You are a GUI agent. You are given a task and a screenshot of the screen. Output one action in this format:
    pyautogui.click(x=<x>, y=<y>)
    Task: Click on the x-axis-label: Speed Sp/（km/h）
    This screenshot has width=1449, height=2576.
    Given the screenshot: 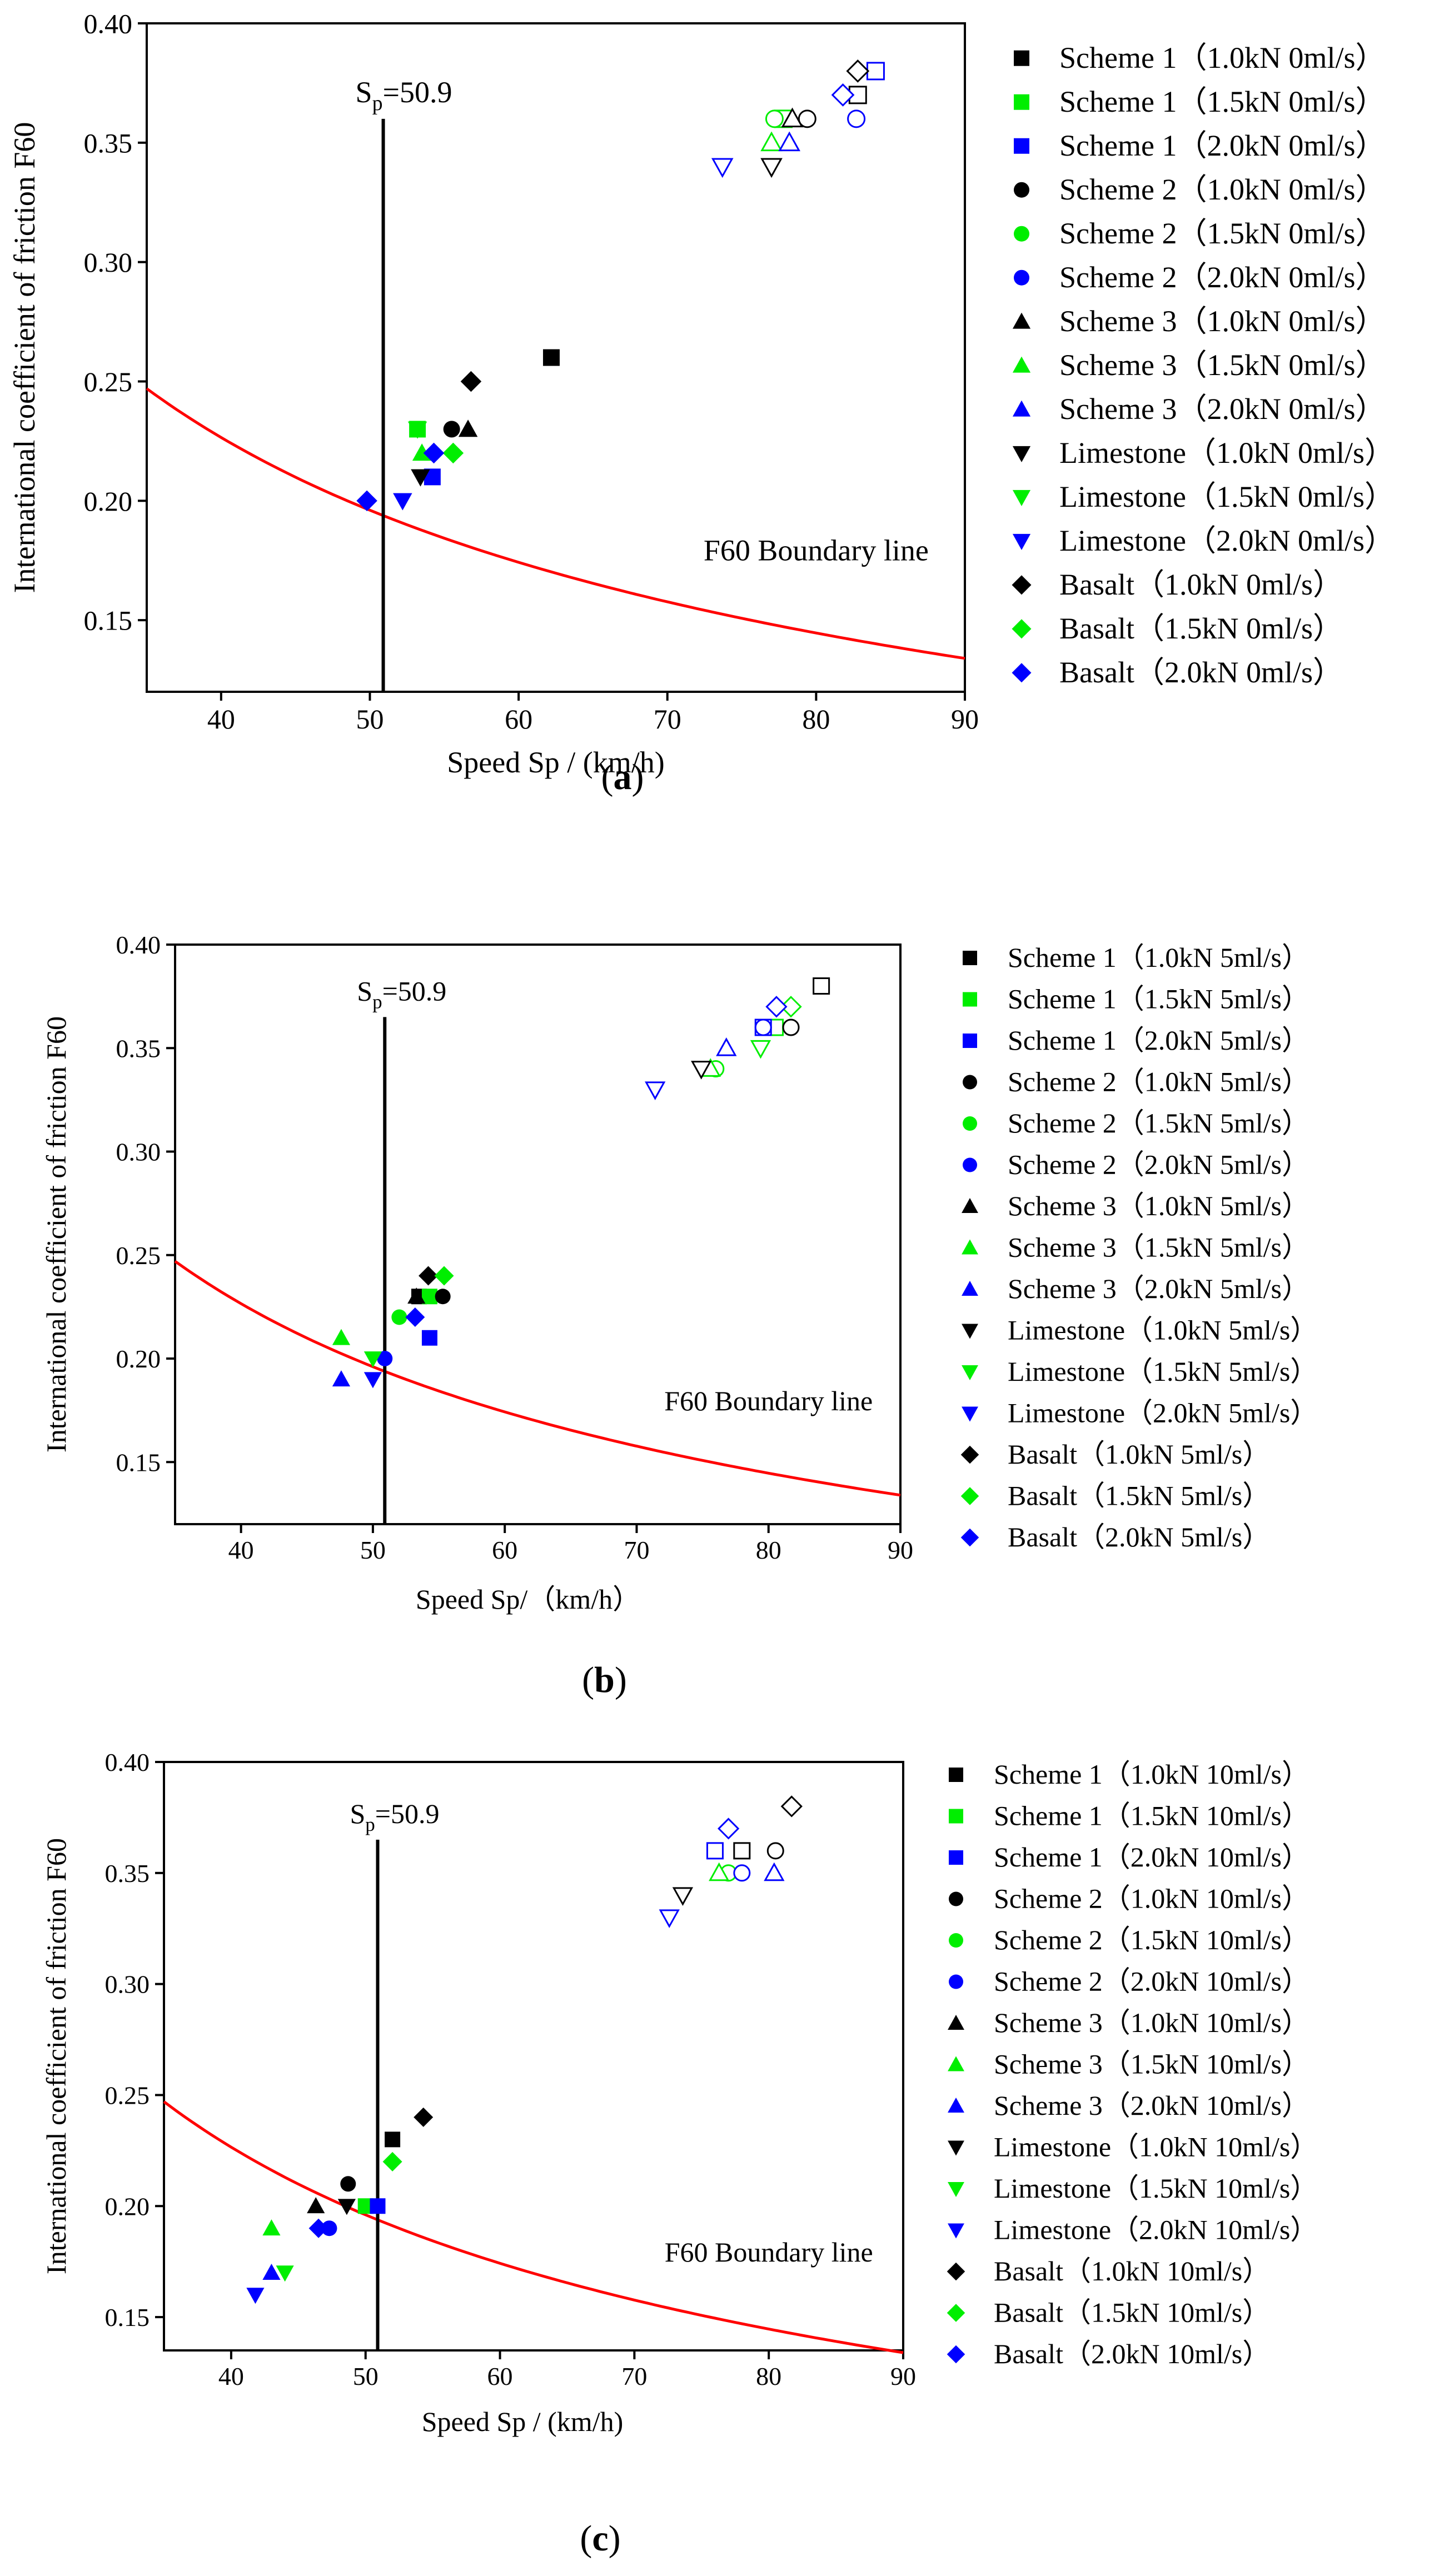 What is the action you would take?
    pyautogui.click(x=528, y=1600)
    